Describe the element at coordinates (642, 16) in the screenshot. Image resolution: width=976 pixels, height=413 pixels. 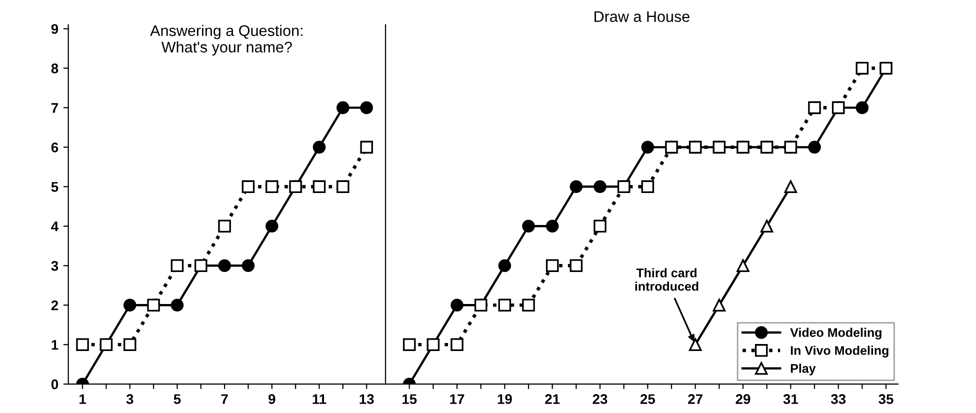
I see `chart-title: Draw a House` at that location.